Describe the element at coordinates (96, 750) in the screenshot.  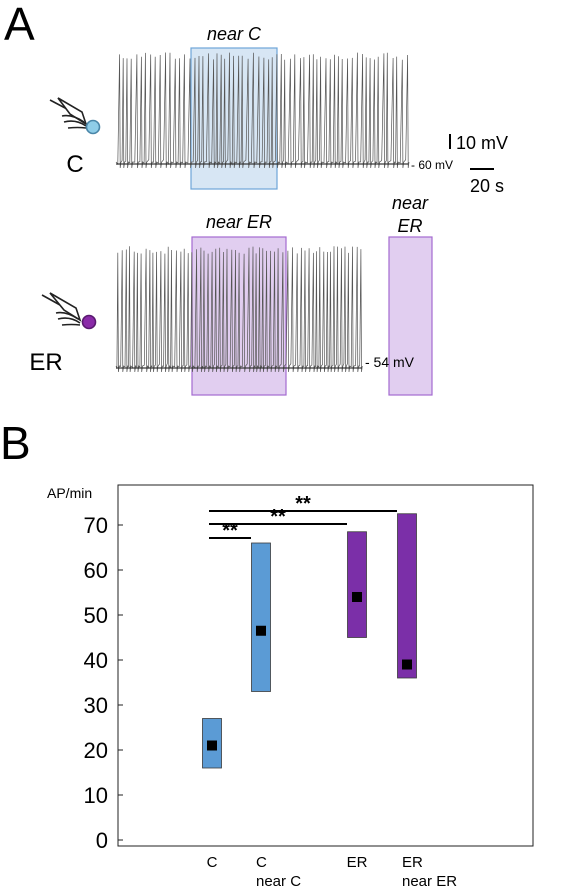
I see `y-tick-label: 20` at that location.